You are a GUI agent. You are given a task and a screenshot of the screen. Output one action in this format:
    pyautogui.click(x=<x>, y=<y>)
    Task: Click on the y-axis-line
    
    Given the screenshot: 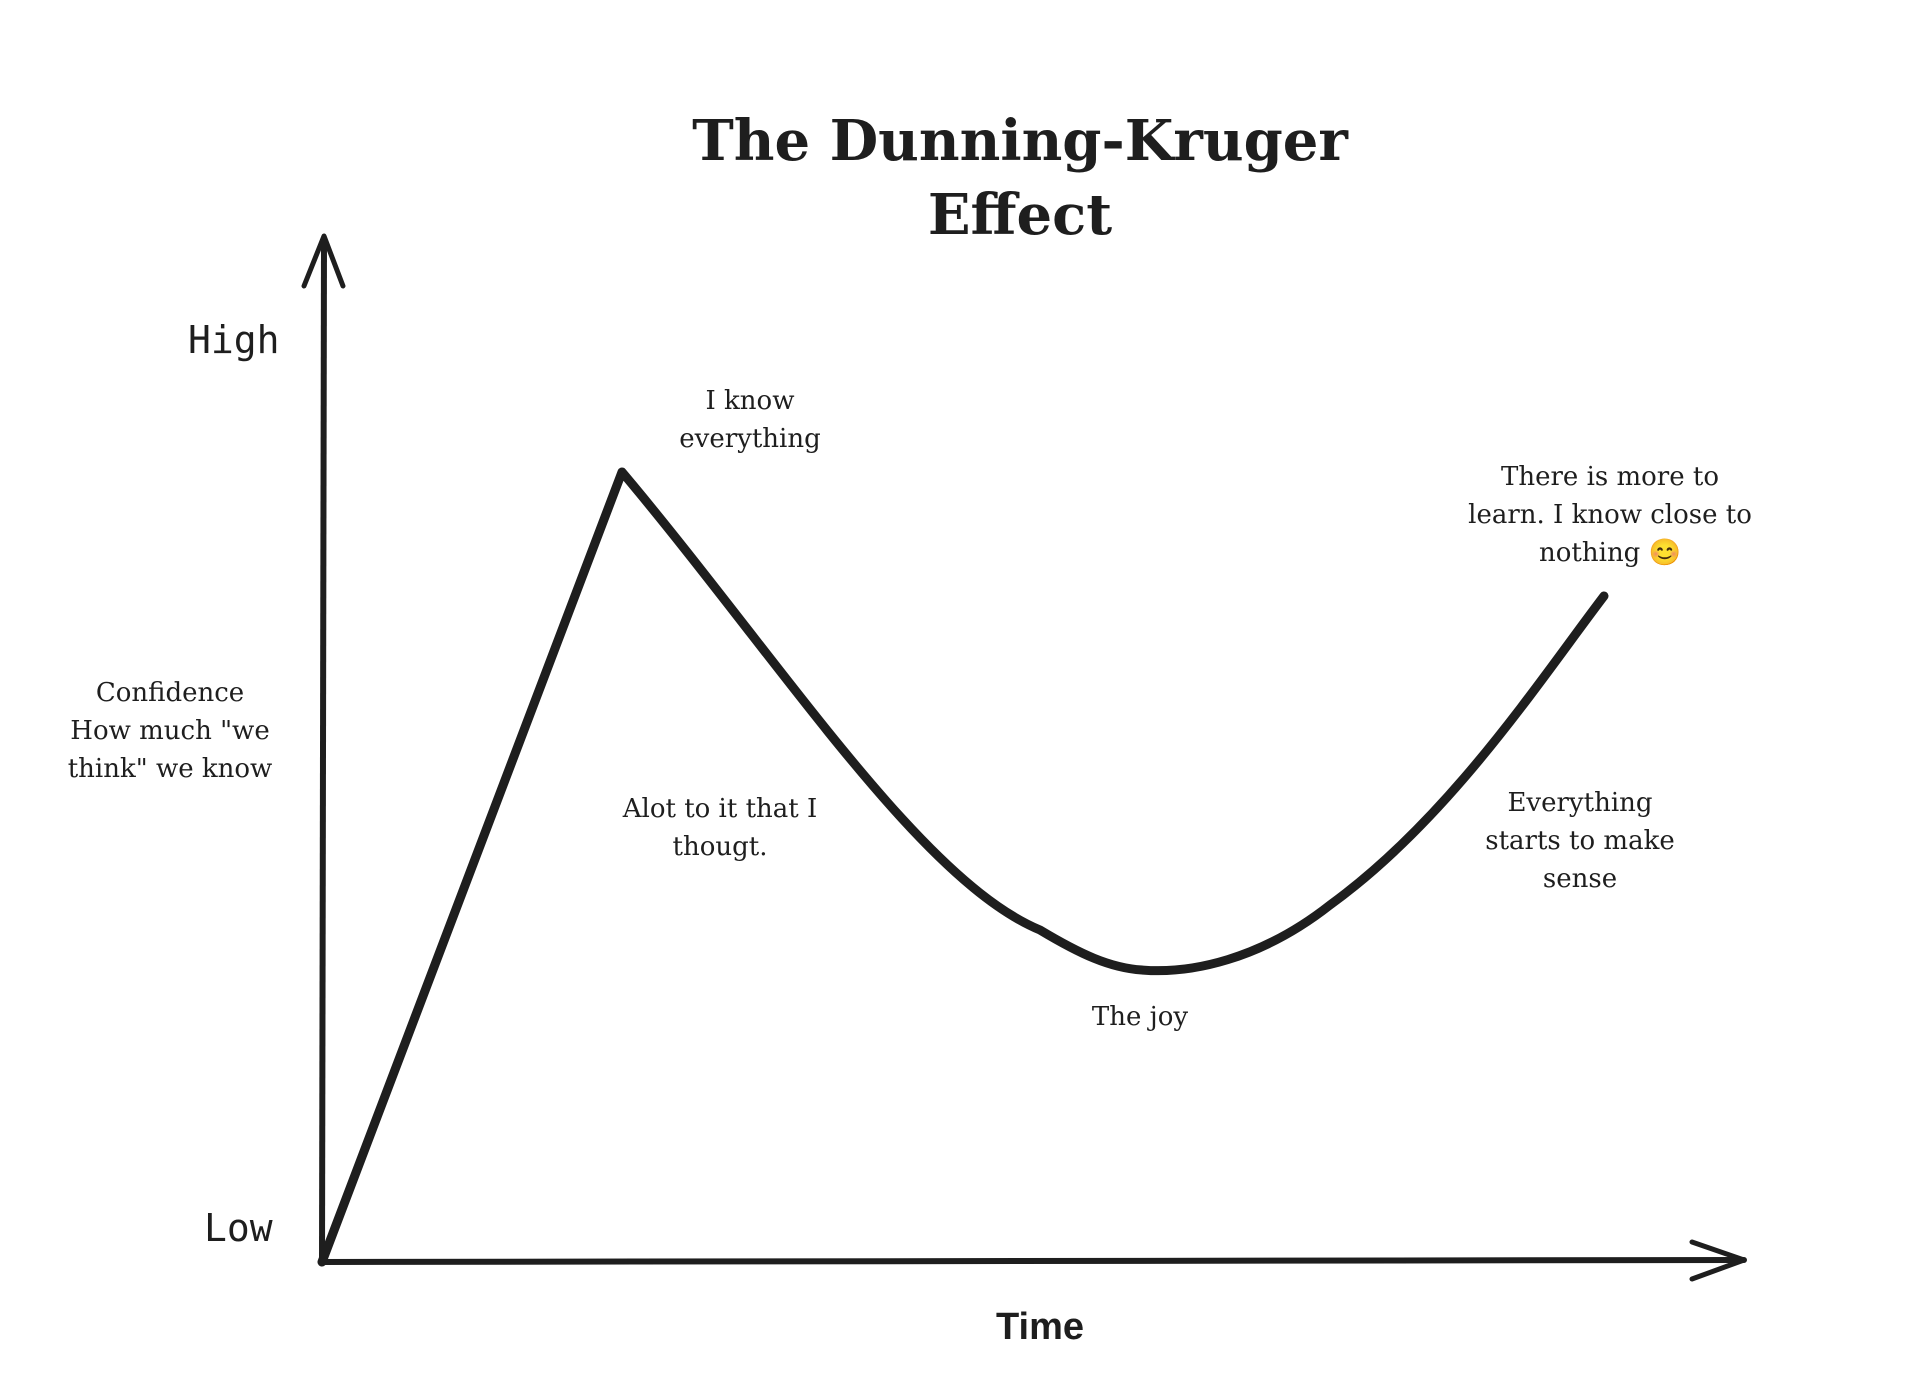 What is the action you would take?
    pyautogui.click(x=323, y=750)
    